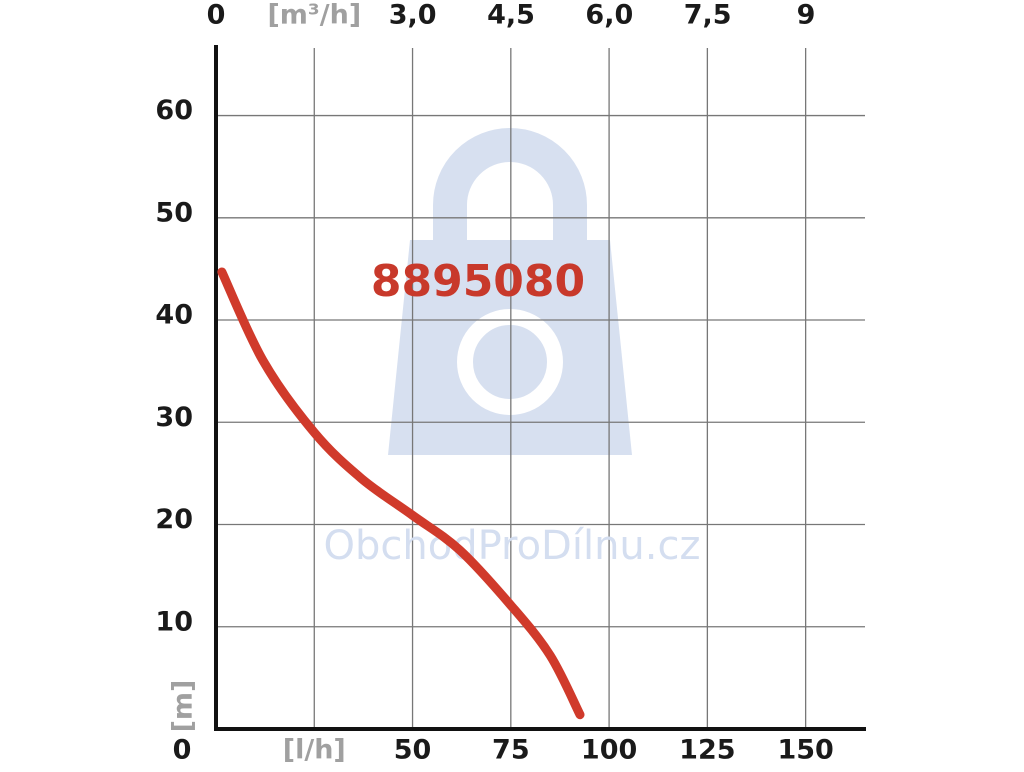 The image size is (1024, 772). I want to click on logo-bag, so click(510, 347).